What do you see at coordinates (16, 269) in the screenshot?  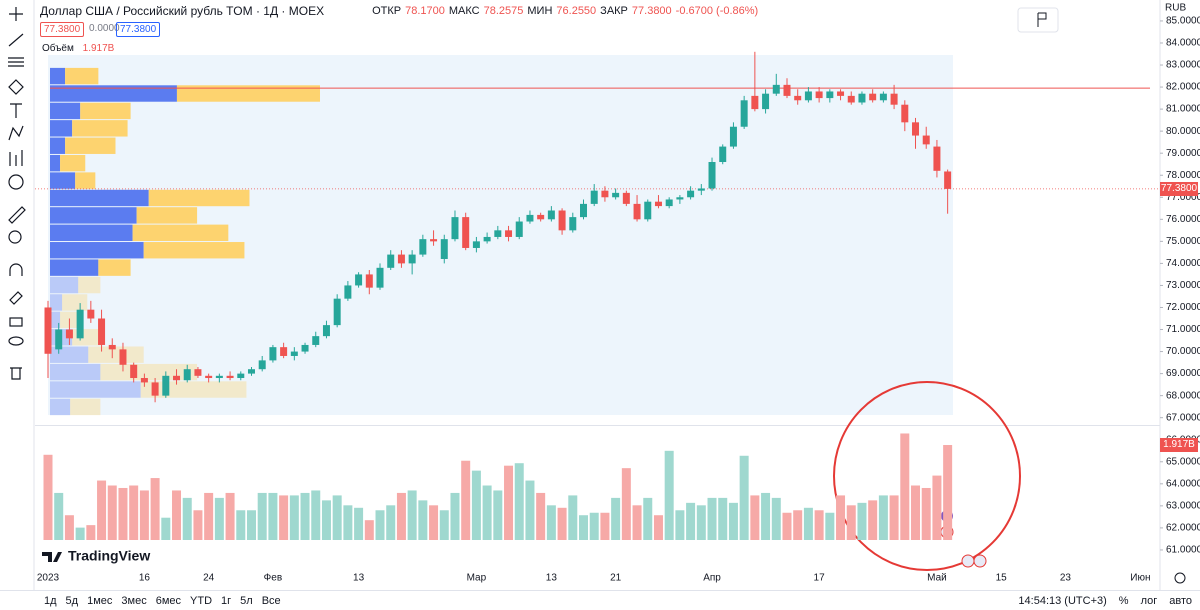 I see `magnet-icon` at bounding box center [16, 269].